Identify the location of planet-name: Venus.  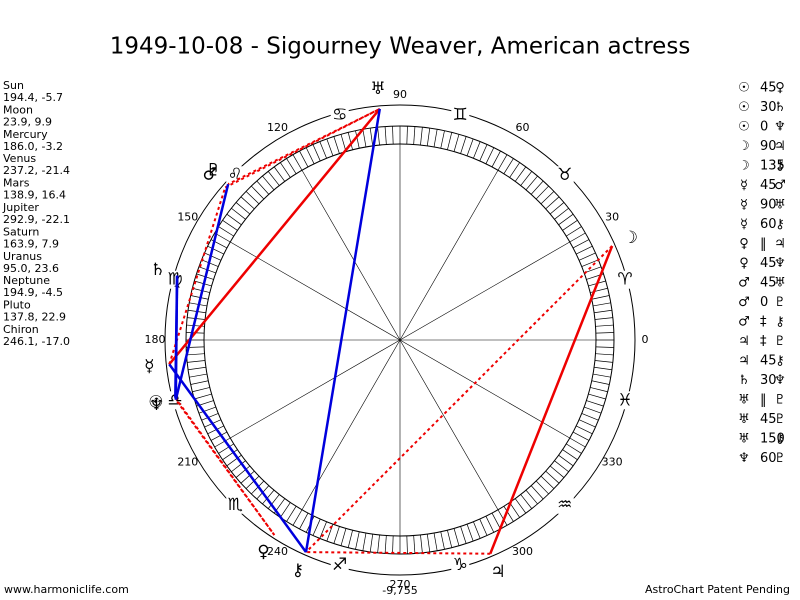
(19, 158).